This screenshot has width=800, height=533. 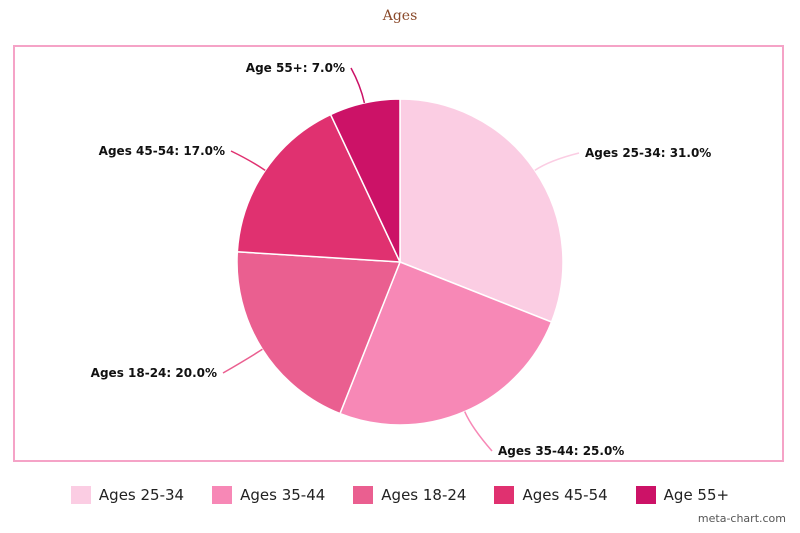 I want to click on legend-label: Ages 25-34, so click(x=141, y=495).